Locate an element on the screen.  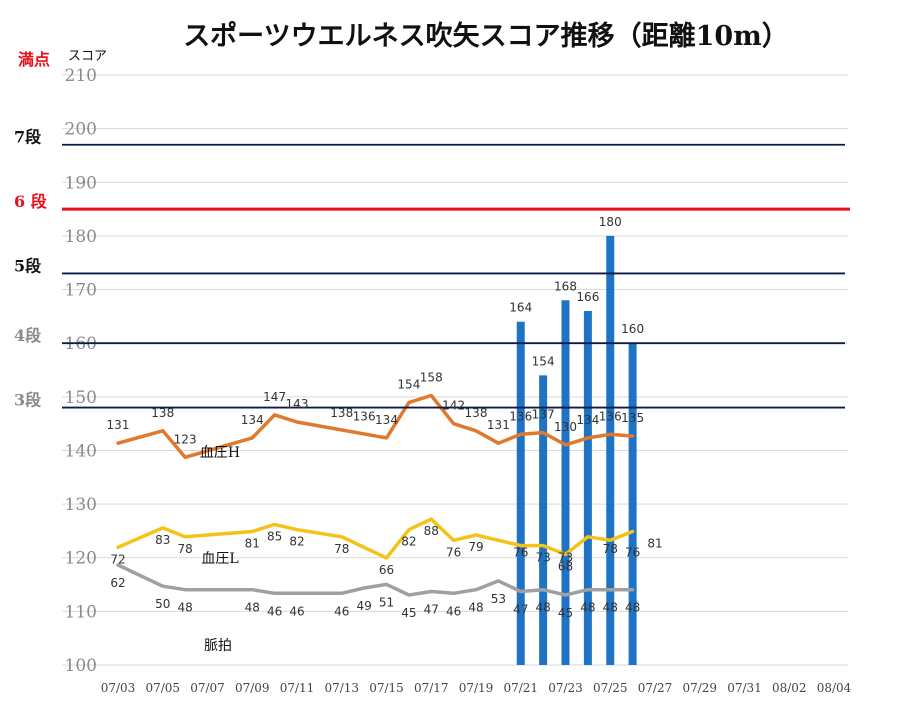
y-tick-label: 140 is located at coordinates (81, 451).